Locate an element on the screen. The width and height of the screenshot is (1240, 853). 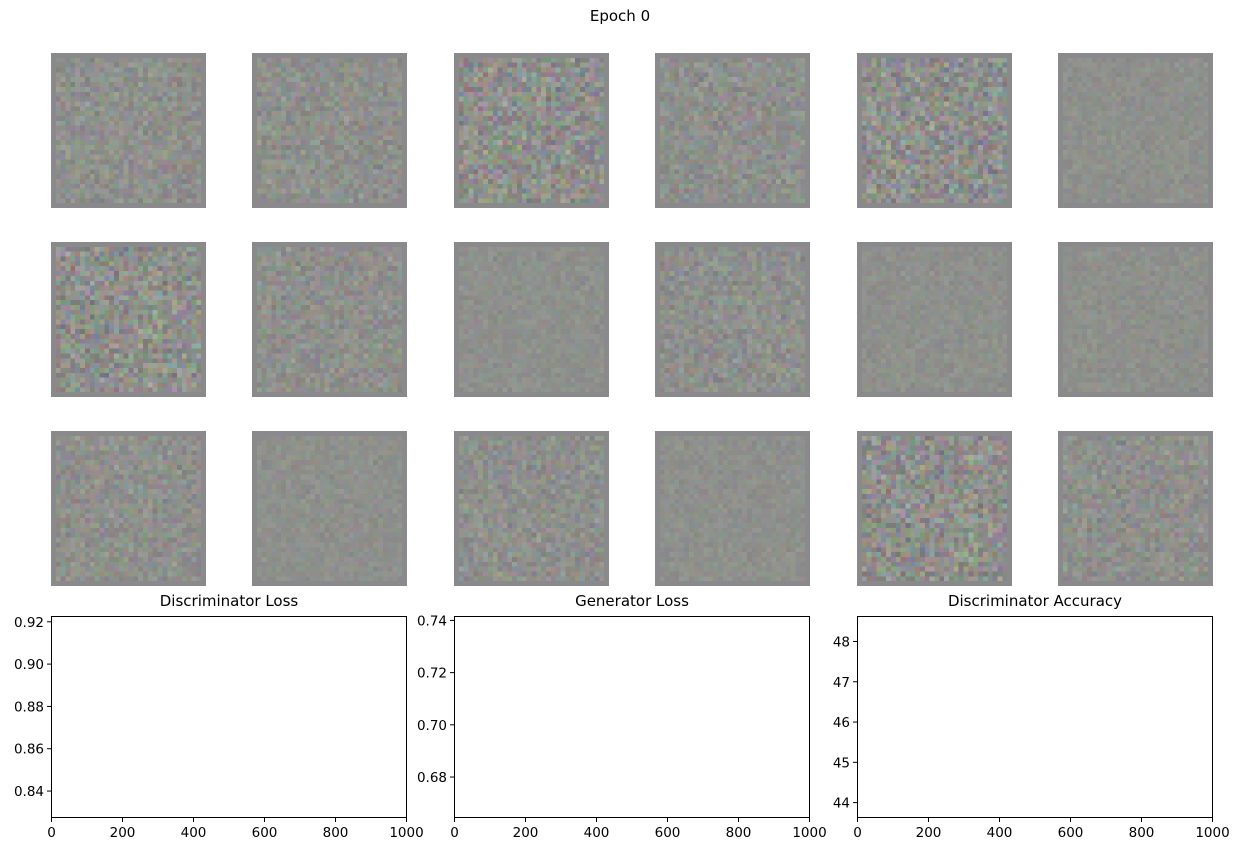
y-tick-label: 0.74 is located at coordinates (432, 621).